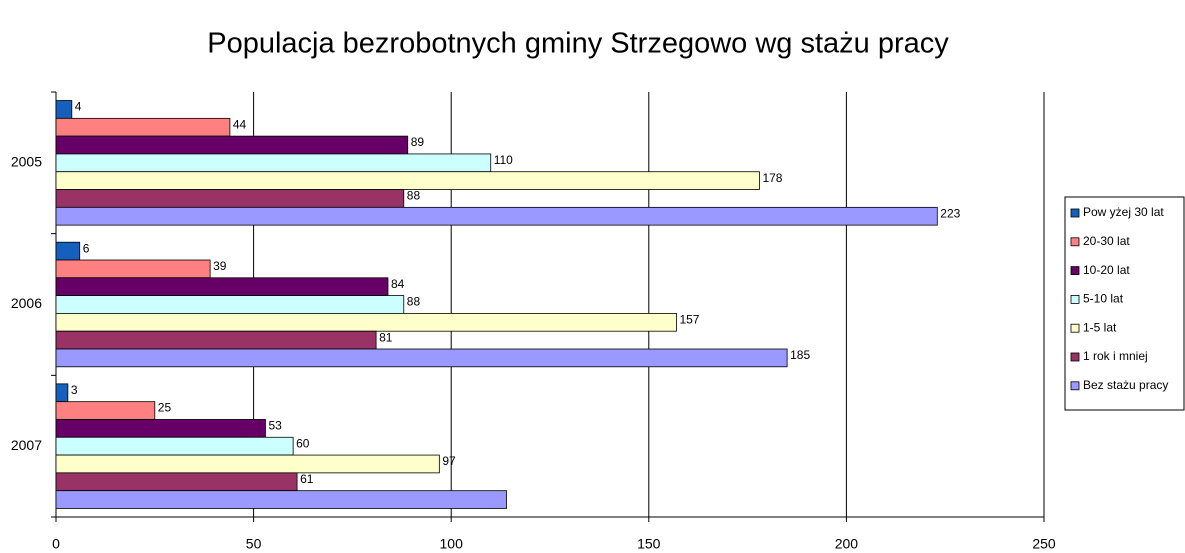 The image size is (1185, 553). I want to click on legend-label: 10-20 lat, so click(1106, 270).